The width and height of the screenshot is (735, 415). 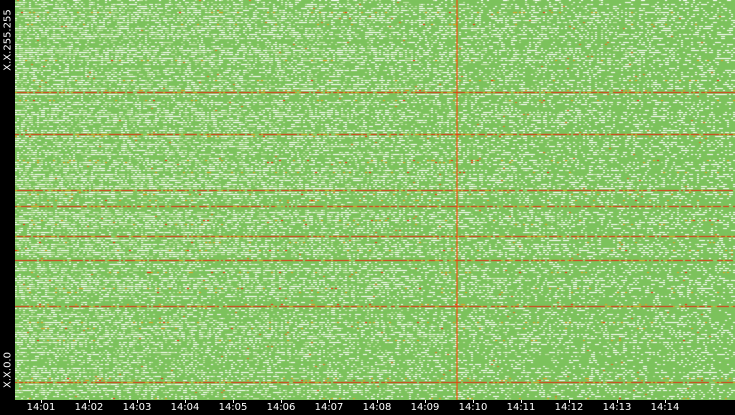 I want to click on x-tick-label: 14:13, so click(x=617, y=407).